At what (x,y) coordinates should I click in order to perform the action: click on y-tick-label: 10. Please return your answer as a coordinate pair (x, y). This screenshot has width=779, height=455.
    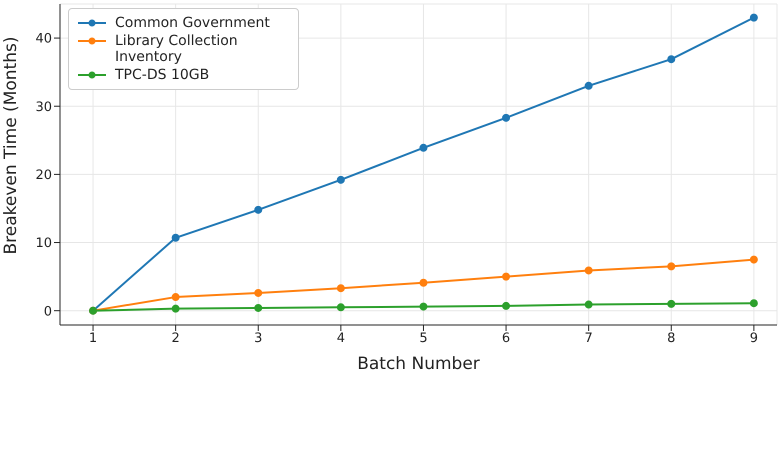
    Looking at the image, I should click on (43, 244).